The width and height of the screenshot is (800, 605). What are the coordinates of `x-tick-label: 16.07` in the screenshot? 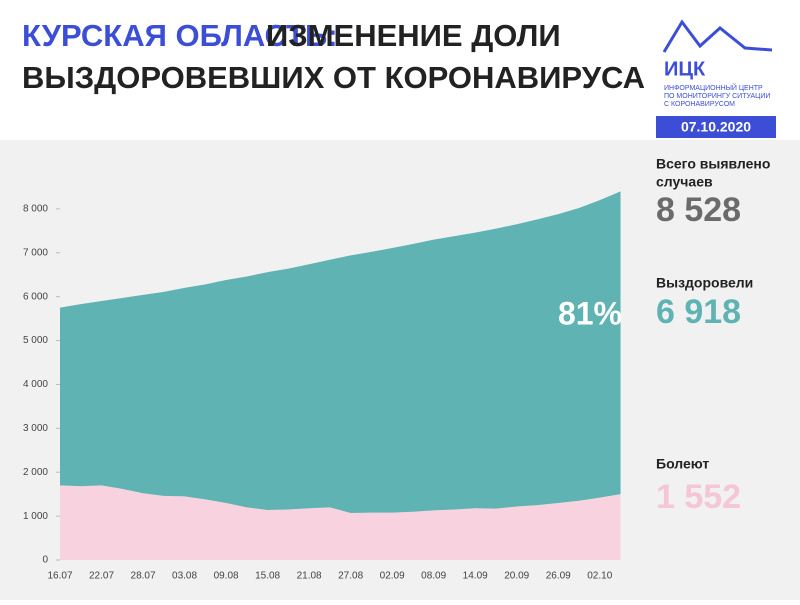 It's located at (59, 576).